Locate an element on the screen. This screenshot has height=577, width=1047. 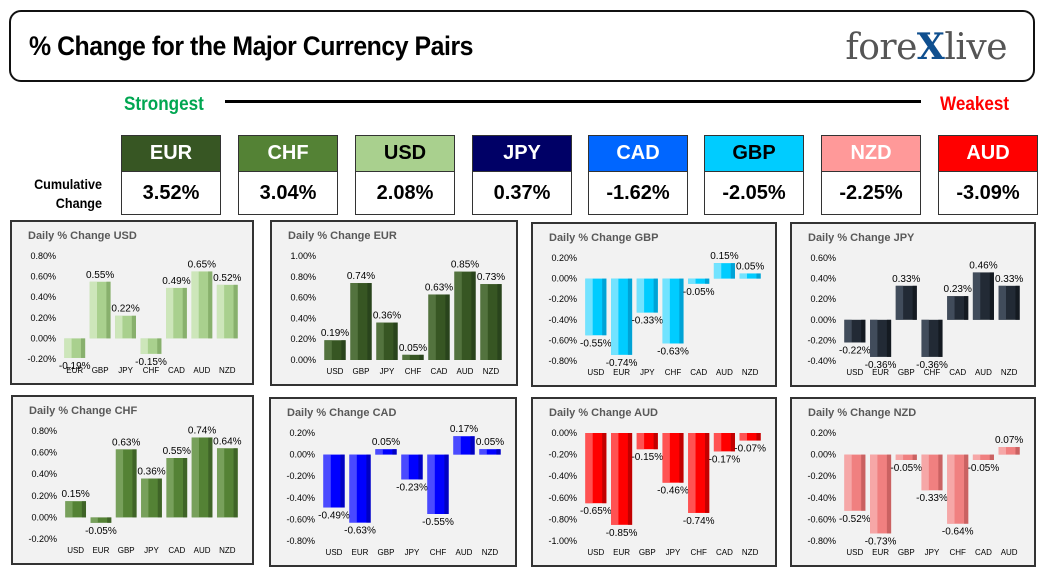
currency-cumulative-value: -1.62% is located at coordinates (638, 193).